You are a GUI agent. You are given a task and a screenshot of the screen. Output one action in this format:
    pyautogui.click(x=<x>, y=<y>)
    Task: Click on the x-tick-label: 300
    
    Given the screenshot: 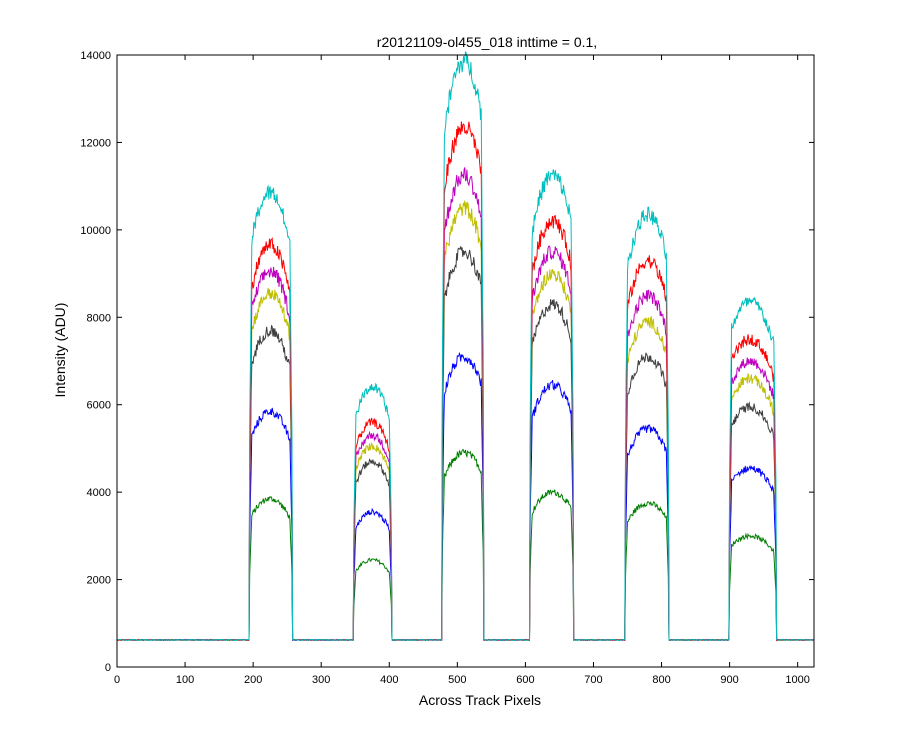 What is the action you would take?
    pyautogui.click(x=321, y=680)
    